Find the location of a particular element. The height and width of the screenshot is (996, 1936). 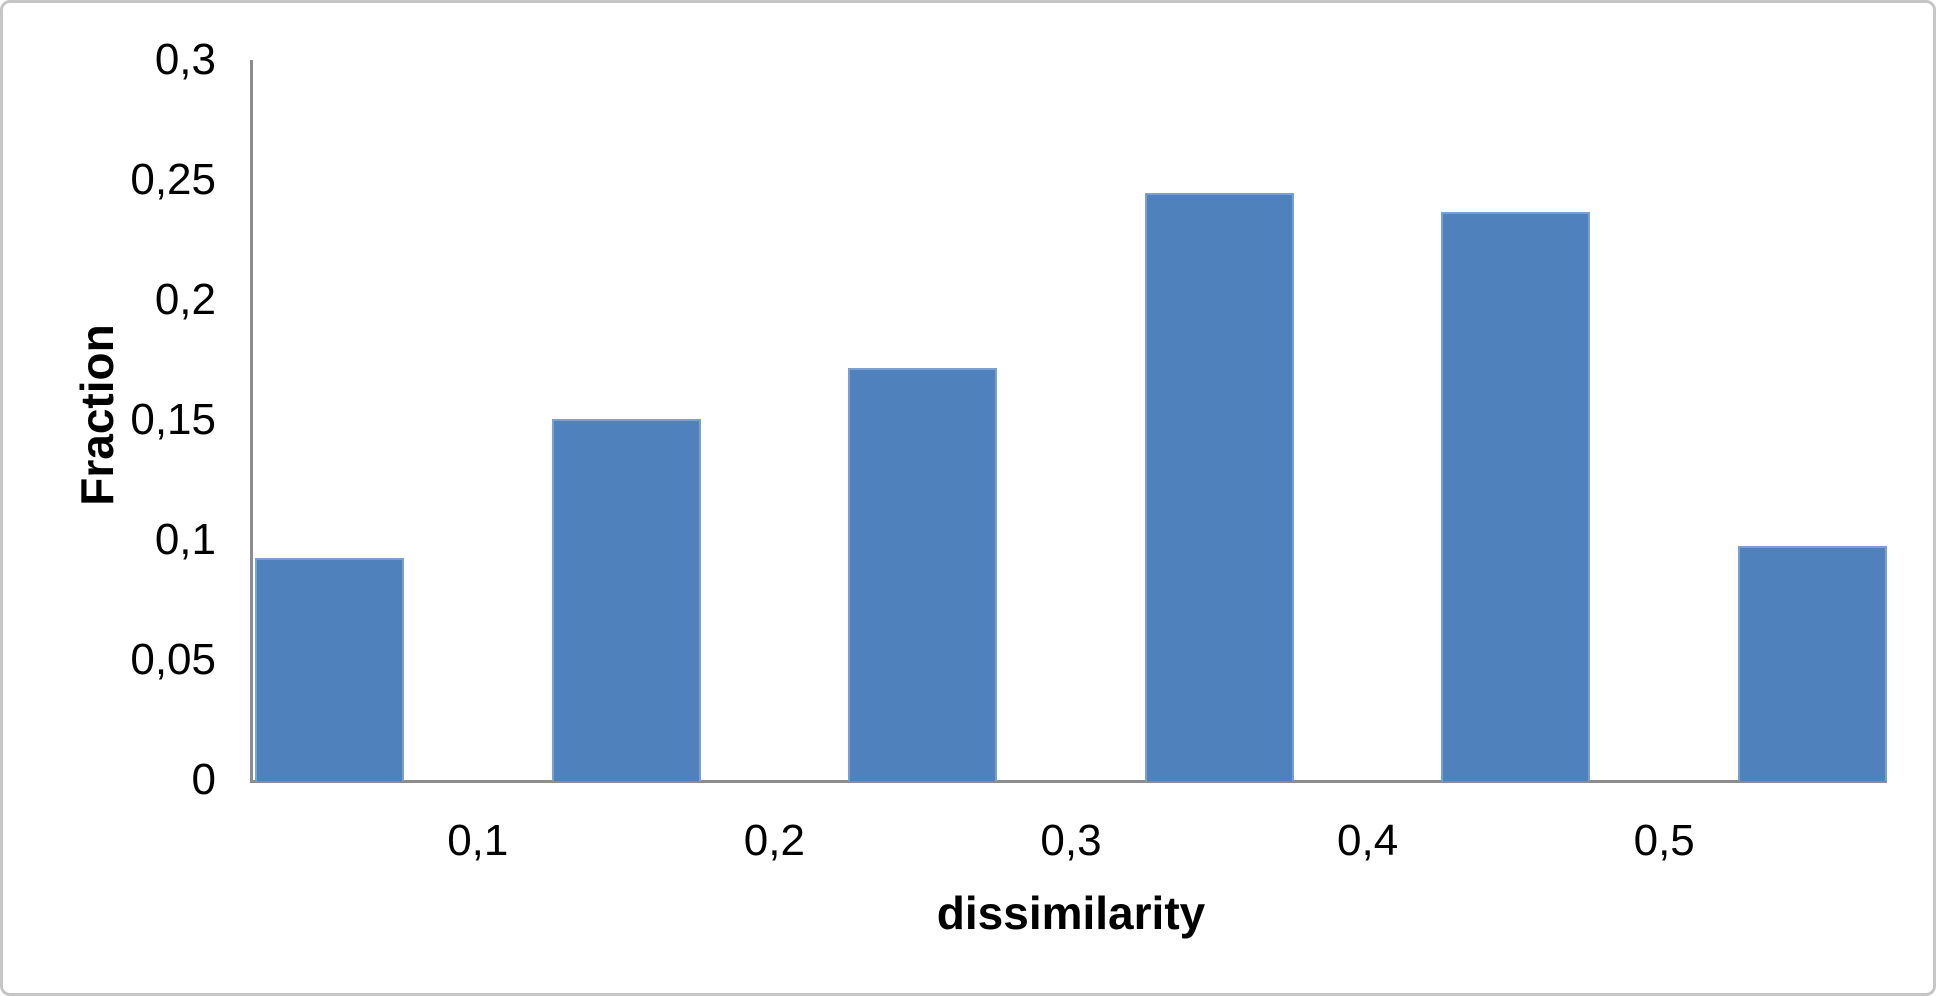

x-tick-label: 0,5 is located at coordinates (1664, 840).